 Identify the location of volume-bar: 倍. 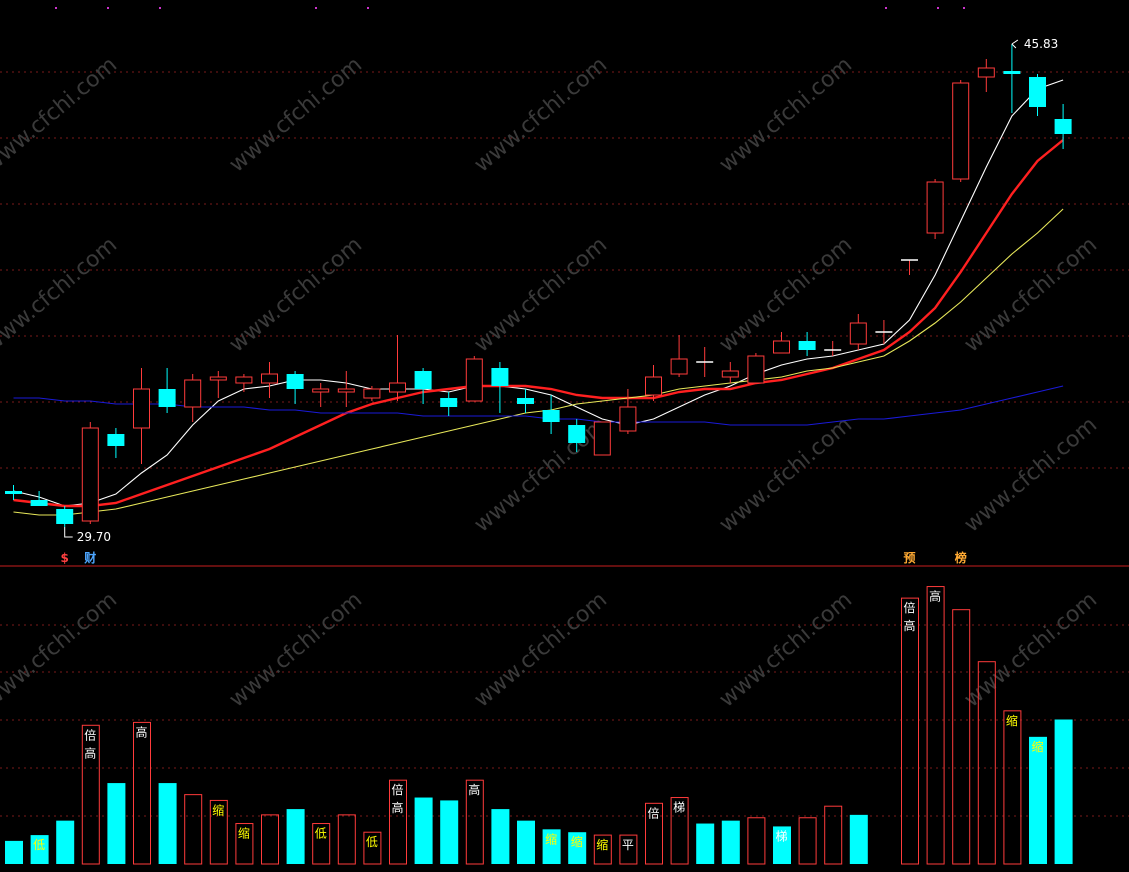
(654, 833).